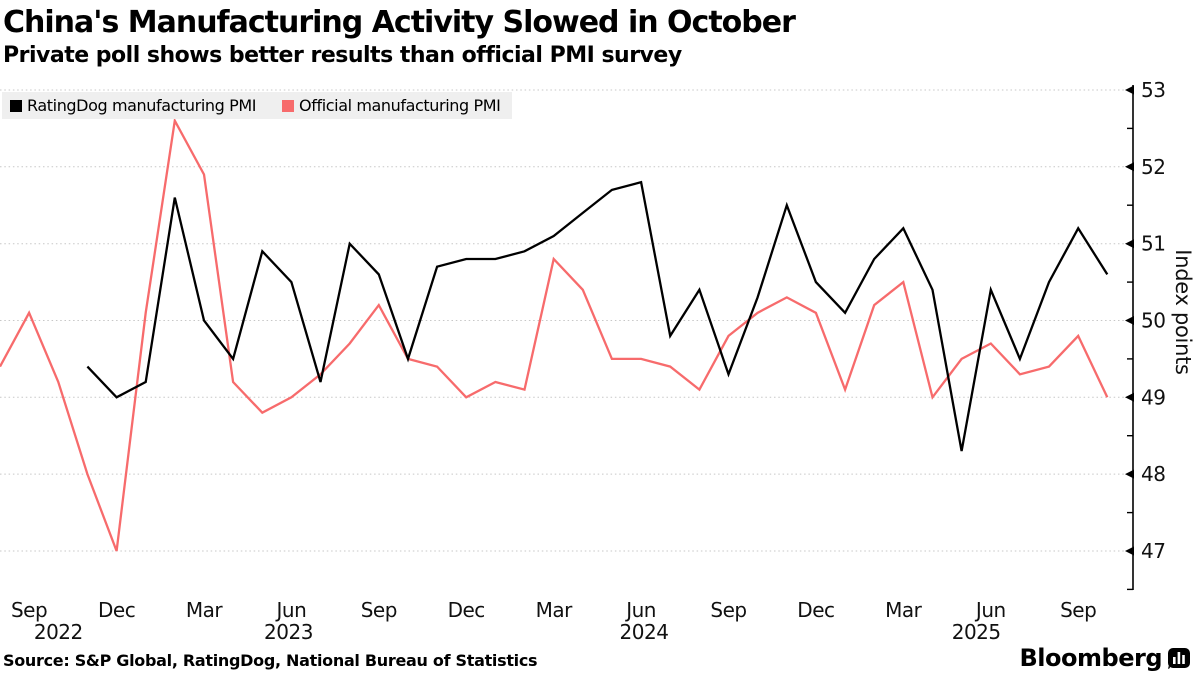 This screenshot has width=1200, height=675. Describe the element at coordinates (1153, 244) in the screenshot. I see `y-tick-label: 51` at that location.